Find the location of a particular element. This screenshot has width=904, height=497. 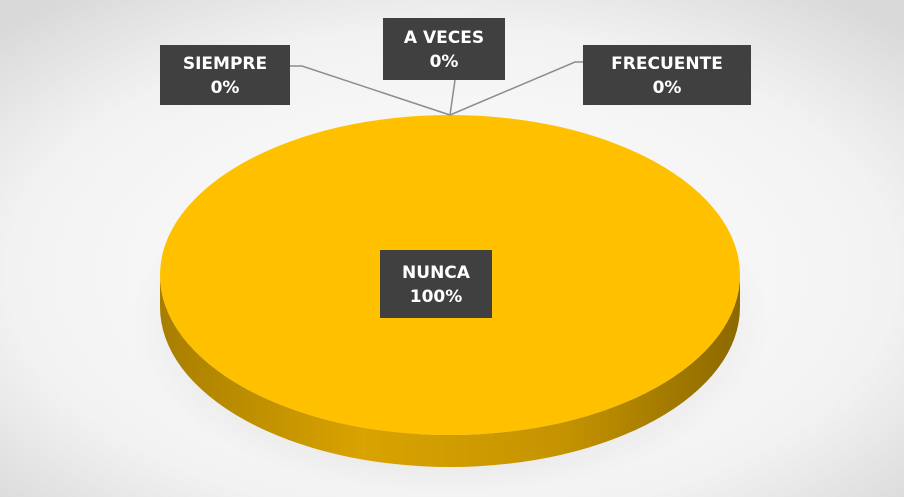

category-label: NUNCA is located at coordinates (436, 273).